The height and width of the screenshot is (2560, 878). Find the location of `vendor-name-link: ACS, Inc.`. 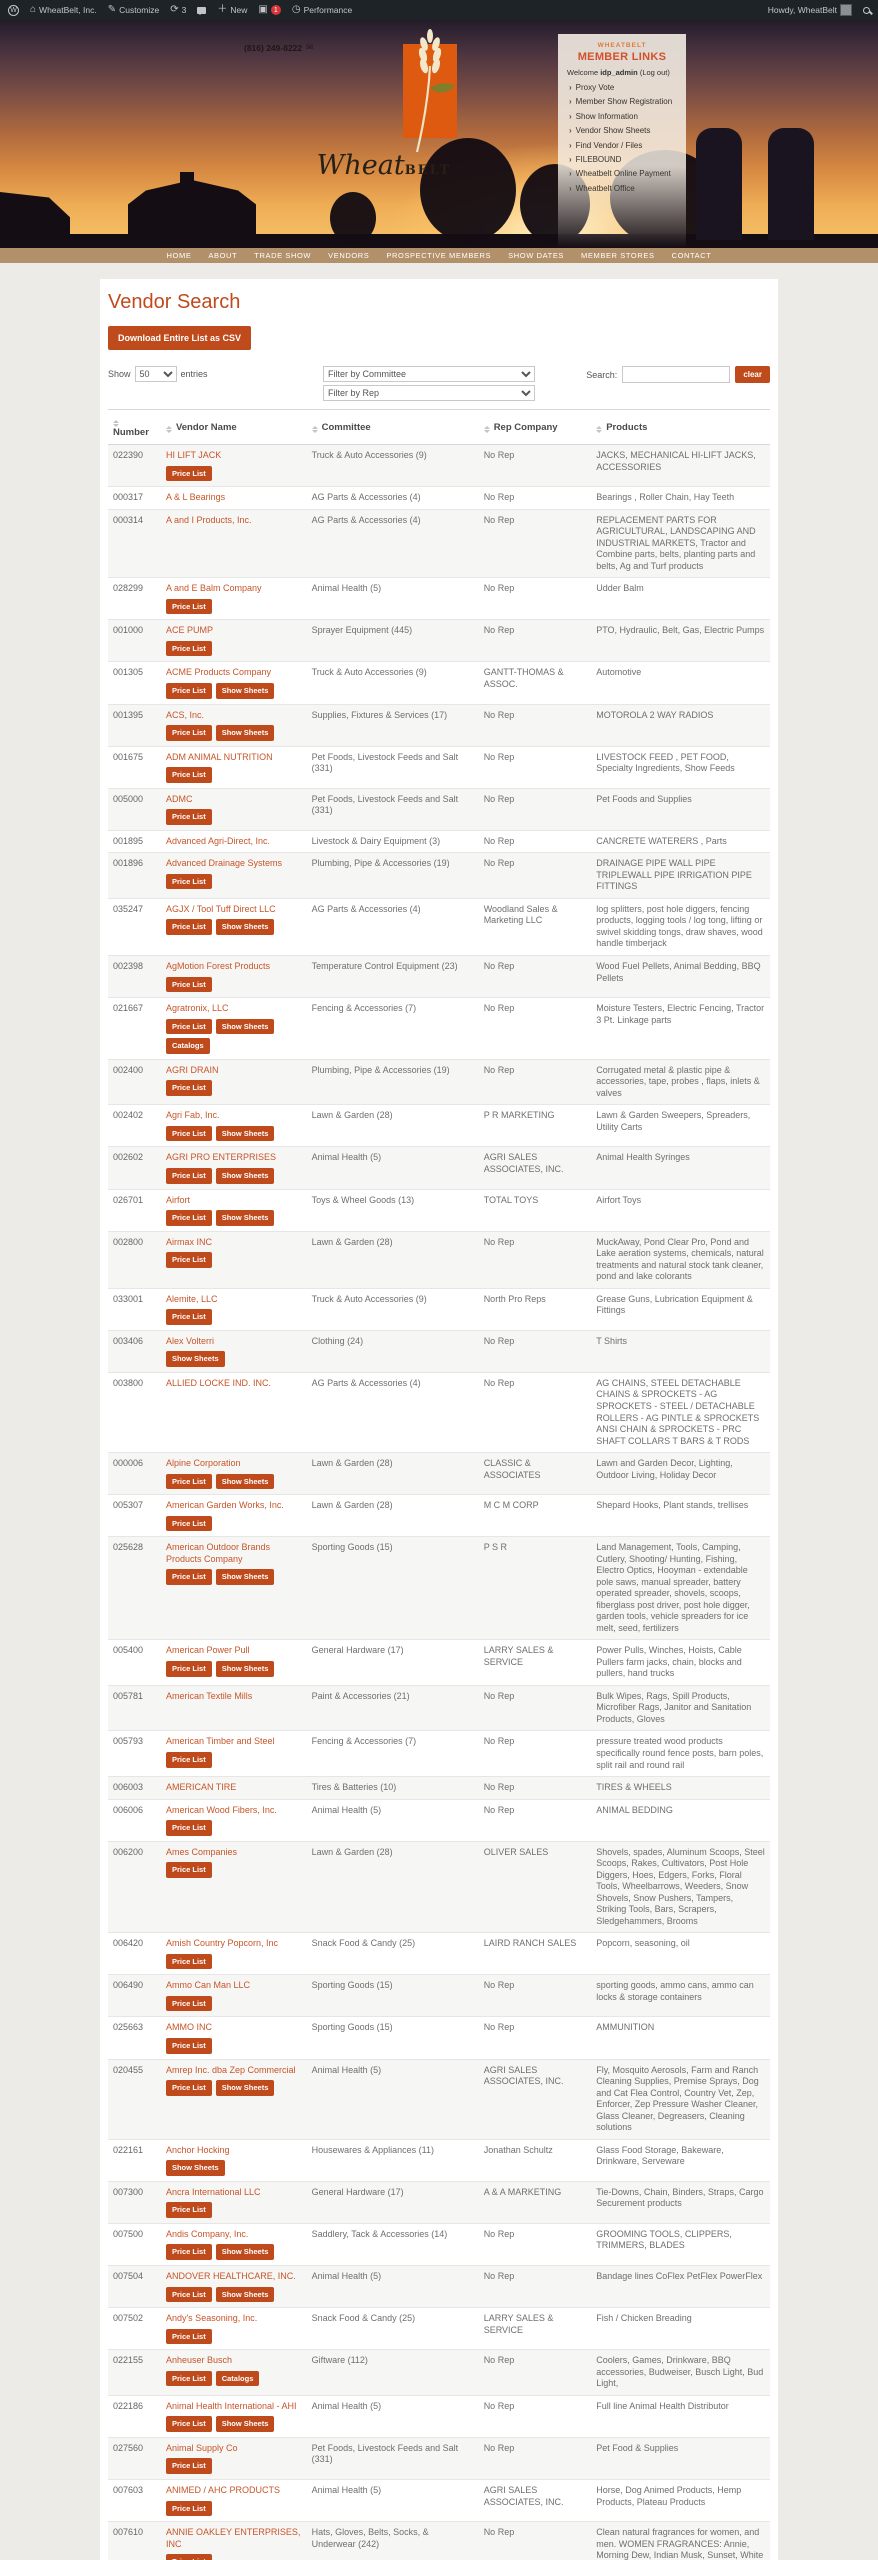

vendor-name-link: ACS, Inc. is located at coordinates (184, 714).